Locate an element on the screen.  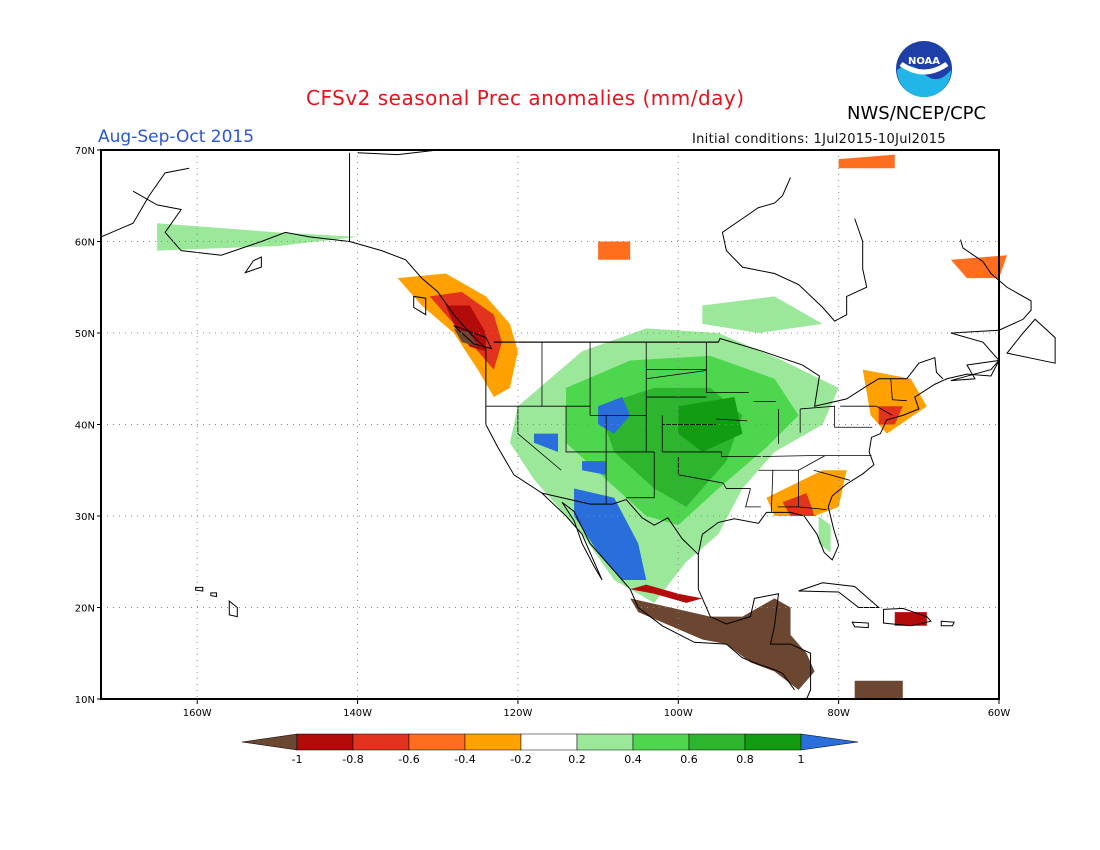
anomaly-light-green-canada is located at coordinates (762, 314).